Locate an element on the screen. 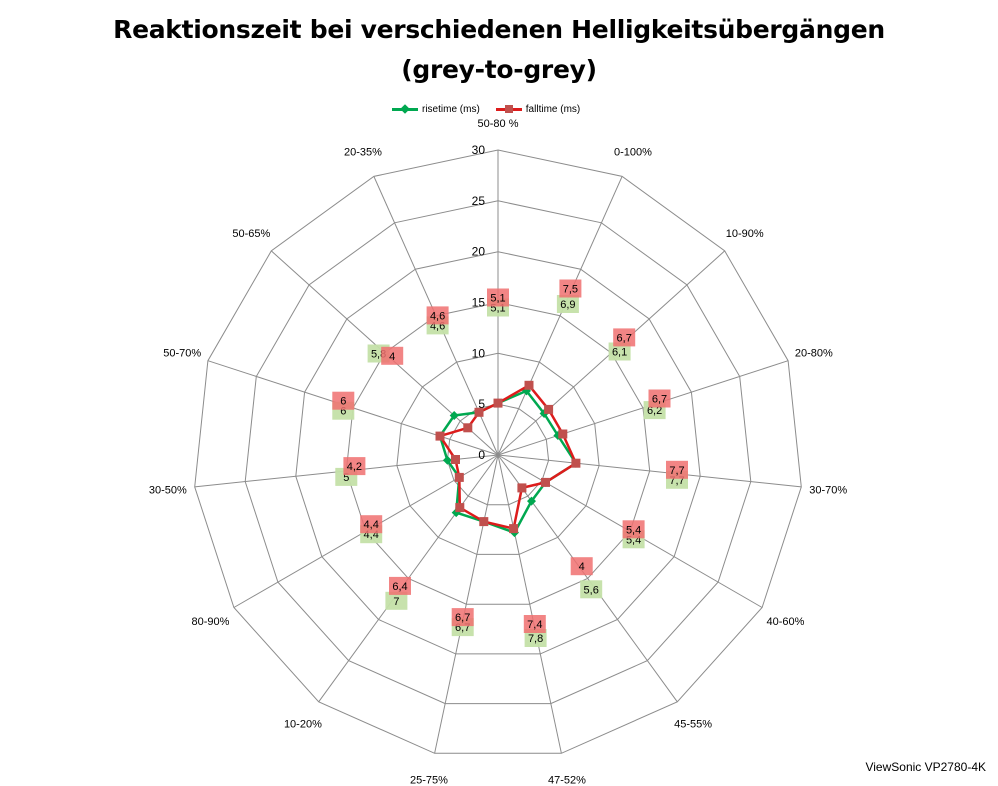 This screenshot has width=998, height=786. category-label: 20-80% is located at coordinates (814, 353).